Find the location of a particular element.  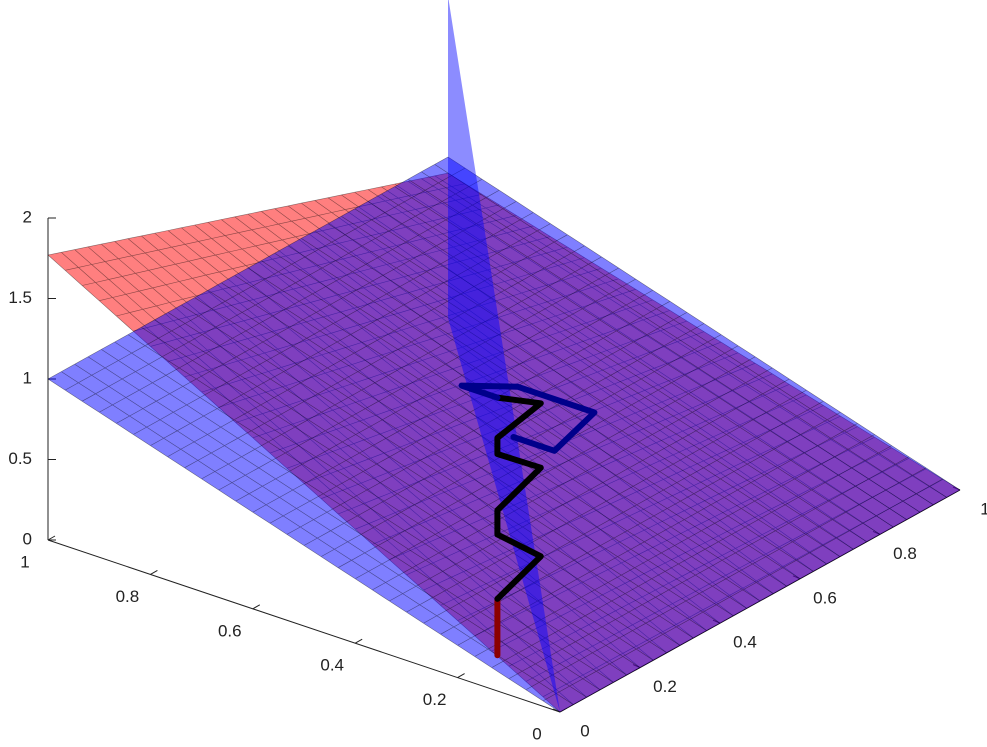

plane is located at coordinates (504, 356).